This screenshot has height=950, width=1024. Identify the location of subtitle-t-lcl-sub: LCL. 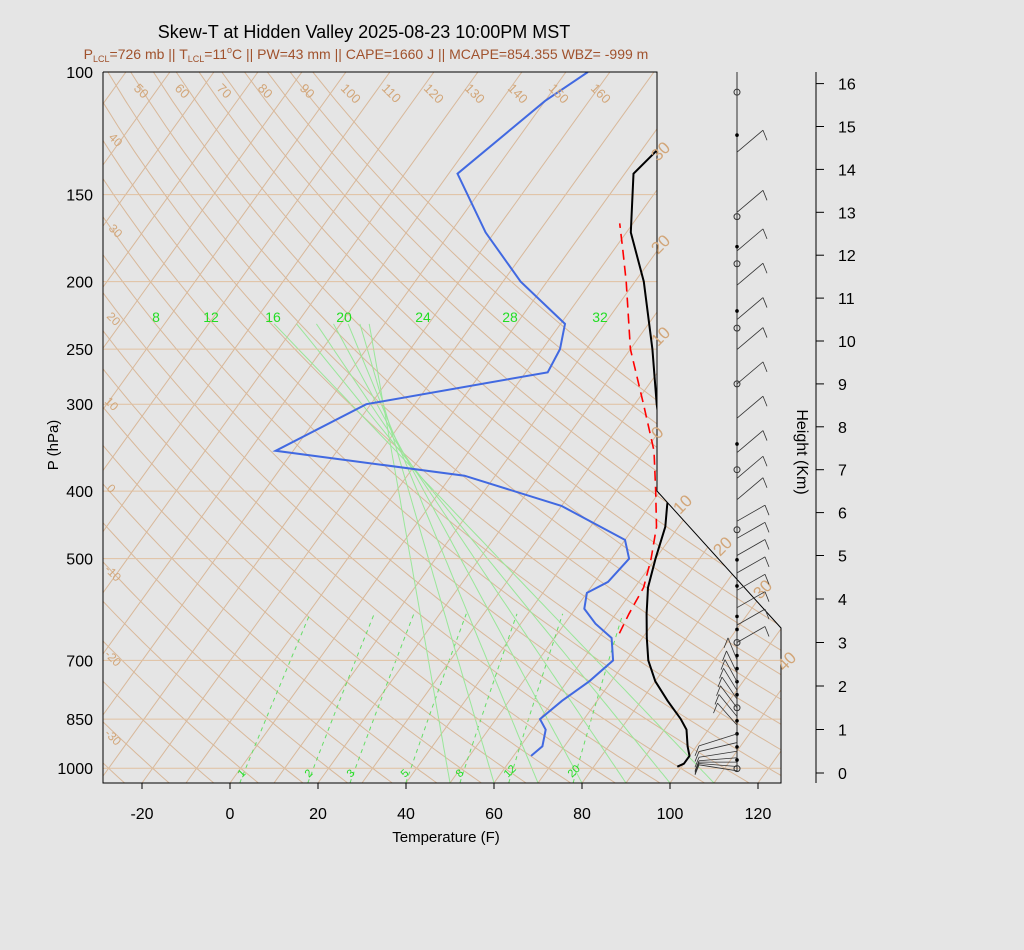
(196, 59).